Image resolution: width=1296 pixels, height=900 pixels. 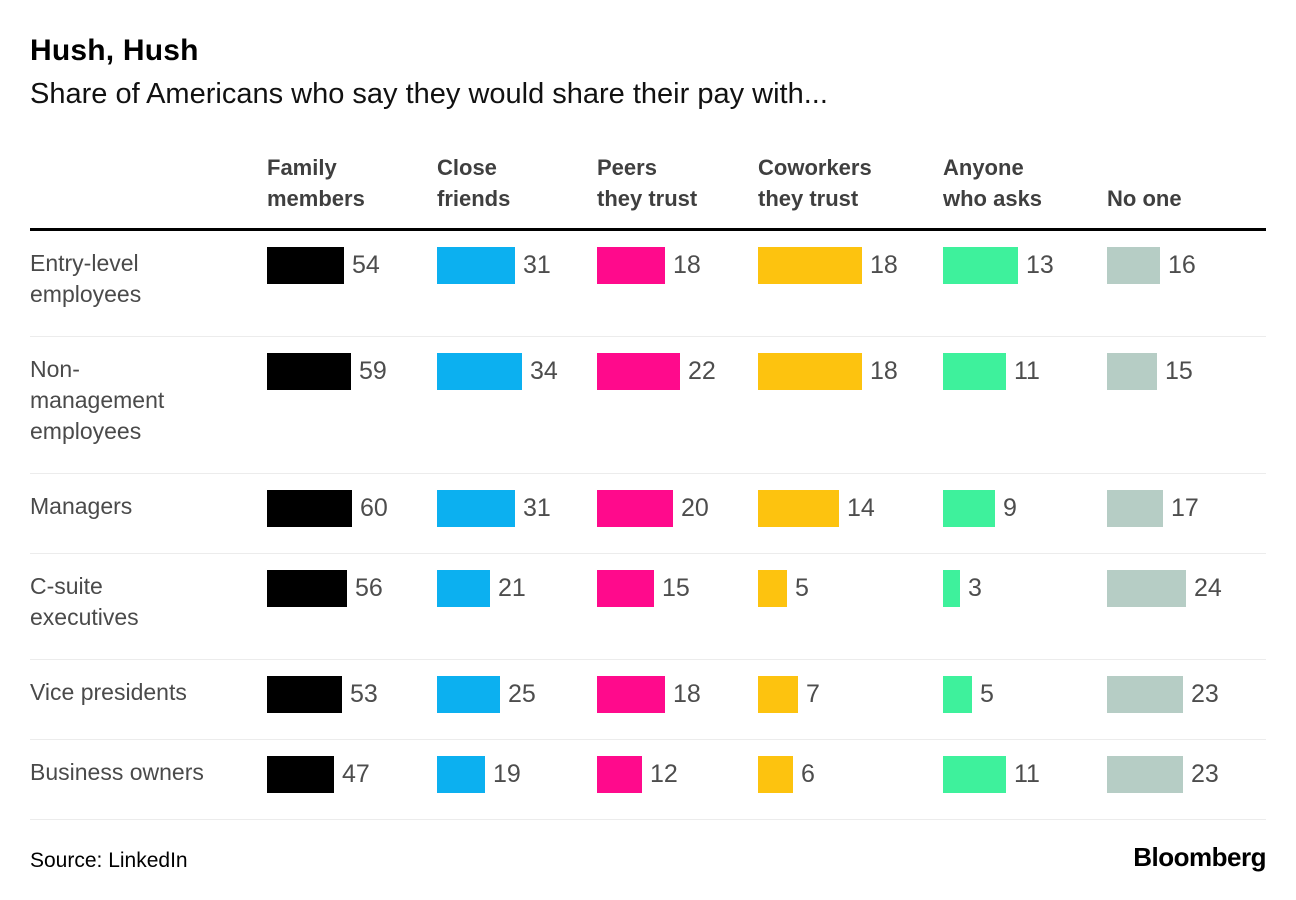 What do you see at coordinates (474, 183) in the screenshot?
I see `column-header-1: Close friends` at bounding box center [474, 183].